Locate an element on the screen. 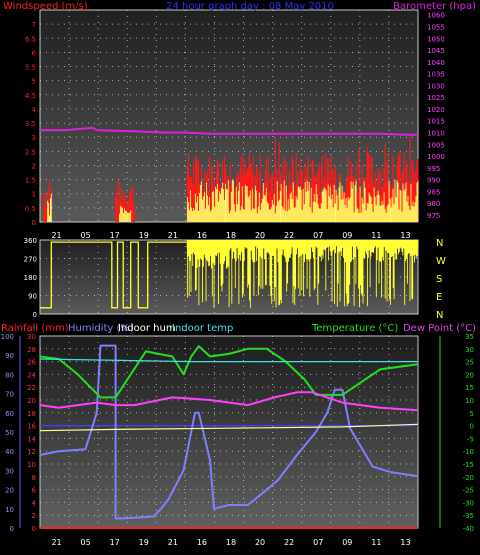 The image size is (480, 555). windspeed-tick-label: 0.5 is located at coordinates (30, 209).